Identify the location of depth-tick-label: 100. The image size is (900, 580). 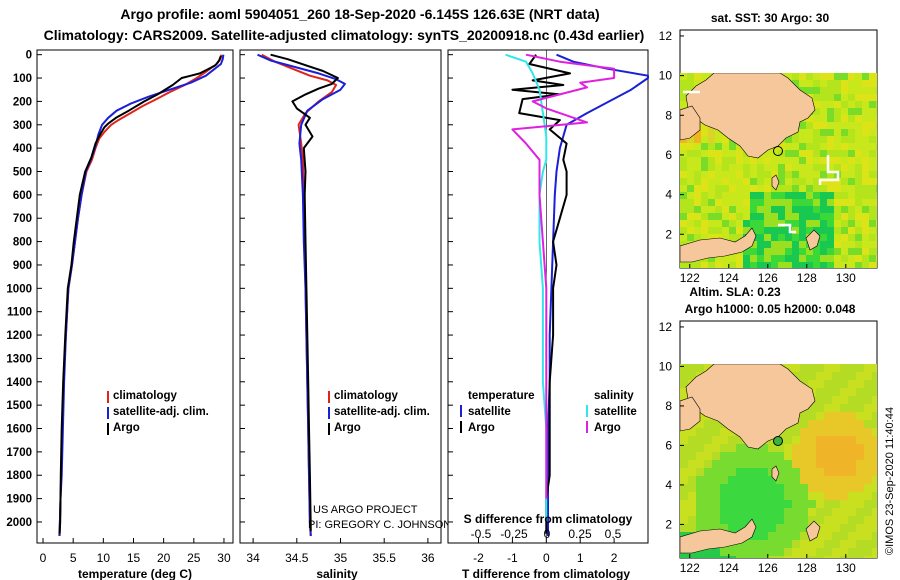
(22, 79).